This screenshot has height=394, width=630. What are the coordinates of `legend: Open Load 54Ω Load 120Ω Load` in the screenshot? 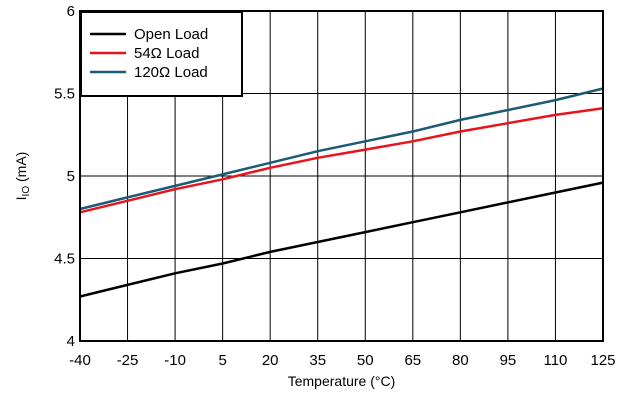 It's located at (161, 54).